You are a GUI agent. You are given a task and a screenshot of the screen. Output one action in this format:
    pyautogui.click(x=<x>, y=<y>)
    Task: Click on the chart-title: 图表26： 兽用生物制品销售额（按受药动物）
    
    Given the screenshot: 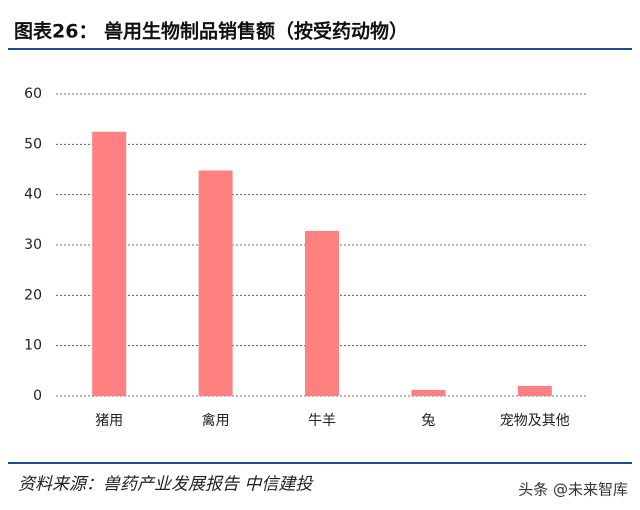 What is the action you would take?
    pyautogui.click(x=211, y=31)
    